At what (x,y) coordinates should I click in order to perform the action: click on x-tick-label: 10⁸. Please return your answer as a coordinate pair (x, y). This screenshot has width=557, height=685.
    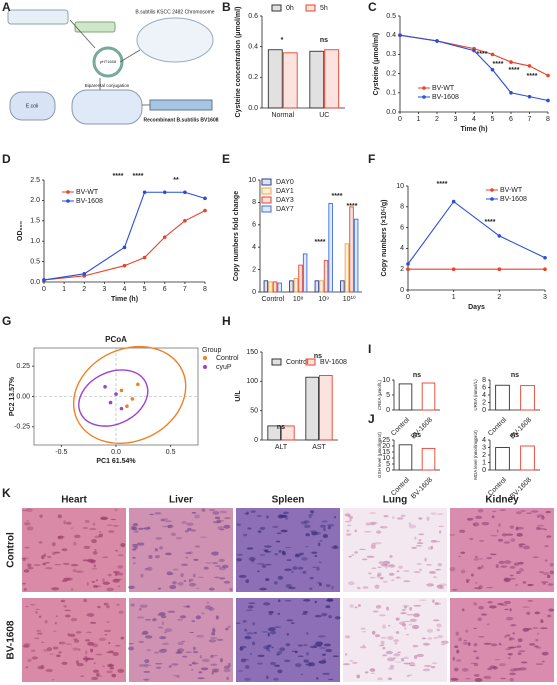
    Looking at the image, I should click on (298, 299).